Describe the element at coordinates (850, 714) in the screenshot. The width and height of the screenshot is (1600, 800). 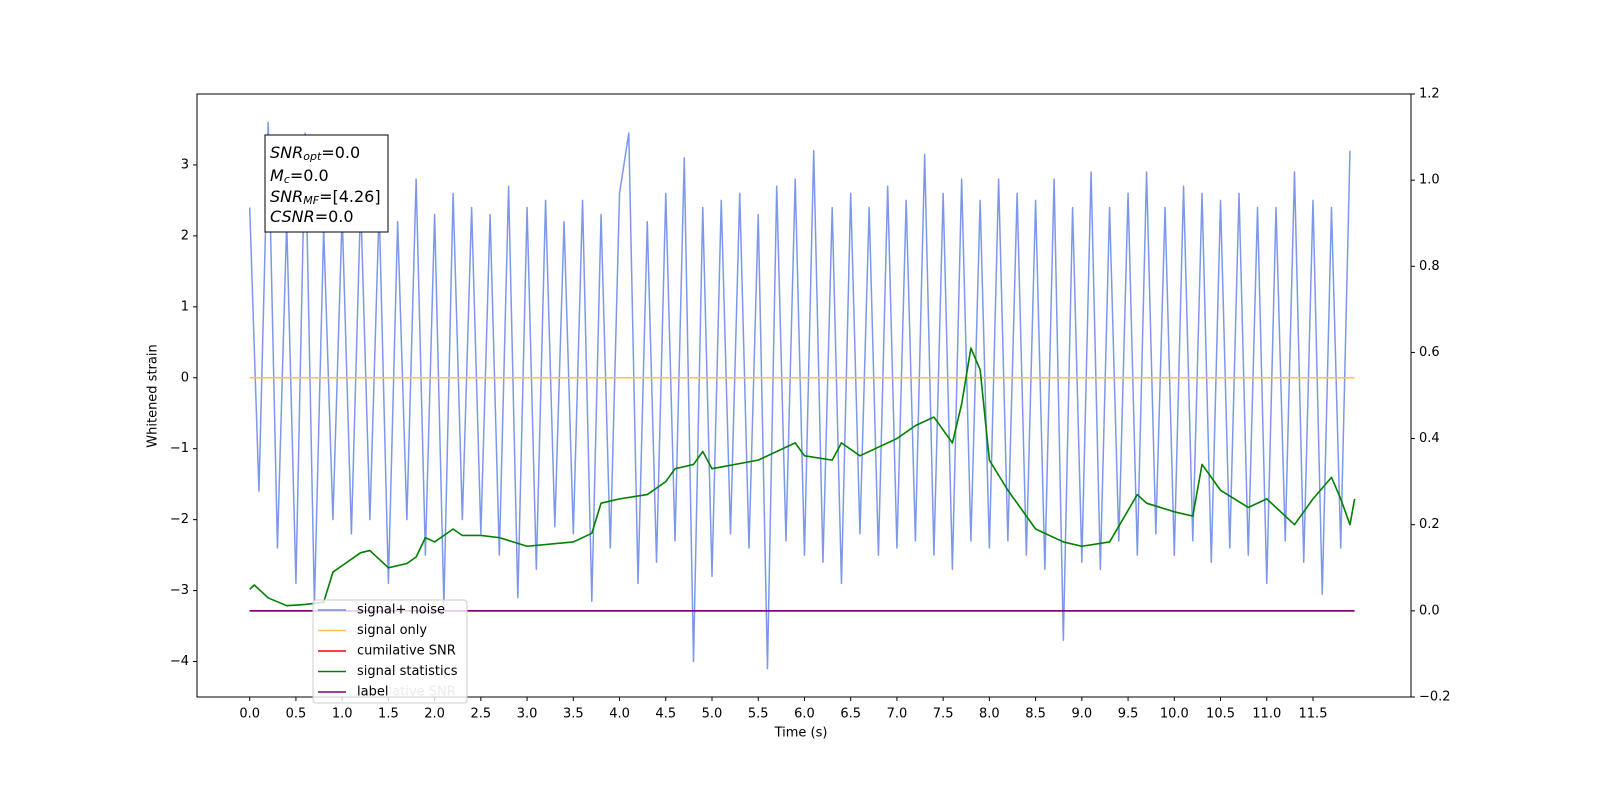
I see `x-tick-label: 6.5` at that location.